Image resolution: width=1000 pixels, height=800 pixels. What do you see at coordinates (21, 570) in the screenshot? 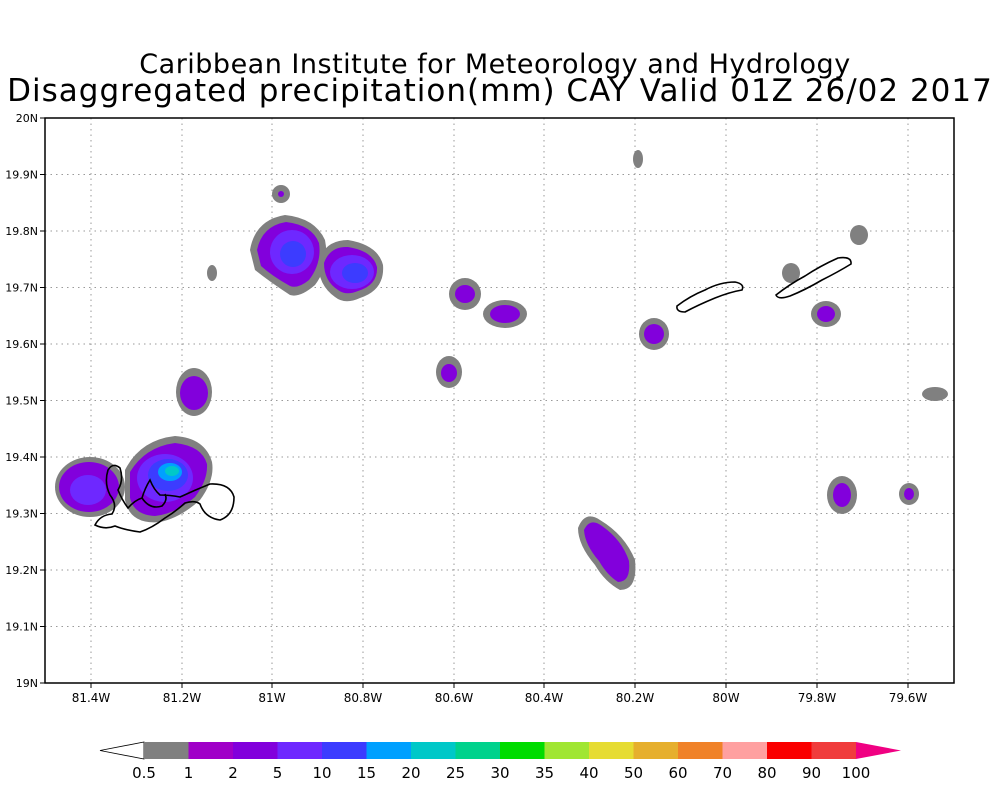
I see `y-tick-label: 19.2N` at bounding box center [21, 570].